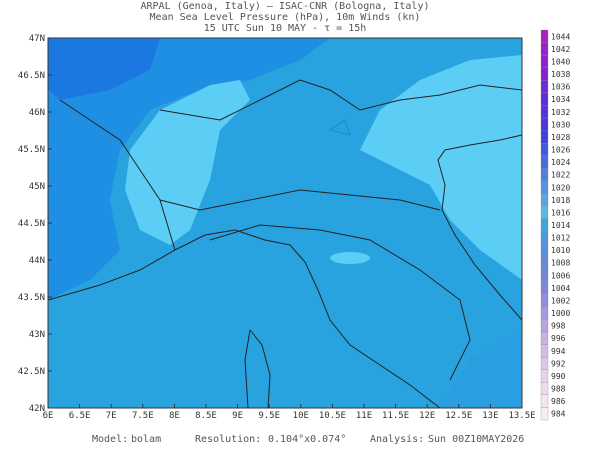  I want to click on colorbar-label: 1018, so click(560, 200).